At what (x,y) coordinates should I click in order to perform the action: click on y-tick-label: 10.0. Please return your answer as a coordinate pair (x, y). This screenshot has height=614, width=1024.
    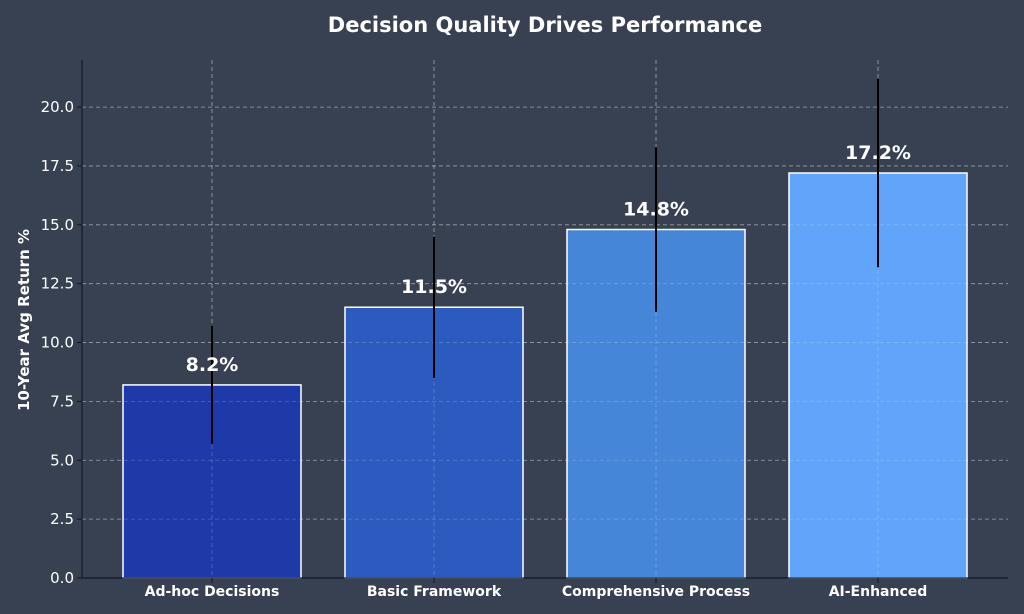
    Looking at the image, I should click on (57, 343).